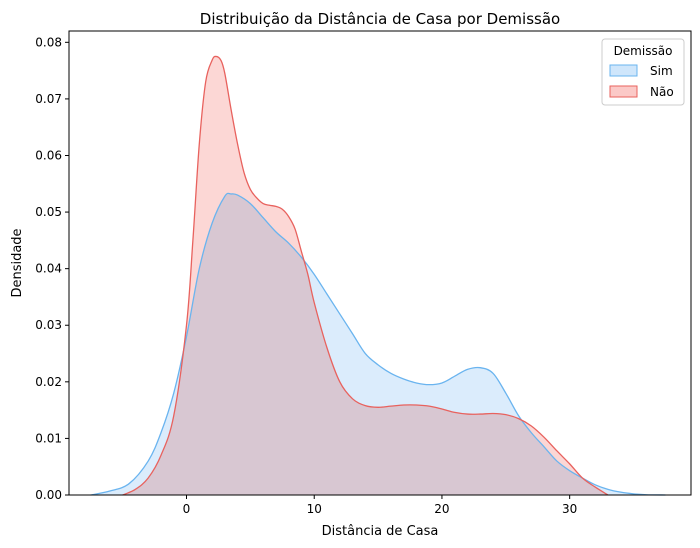 This screenshot has height=548, width=700. I want to click on y-tick-label: 0.03, so click(48, 325).